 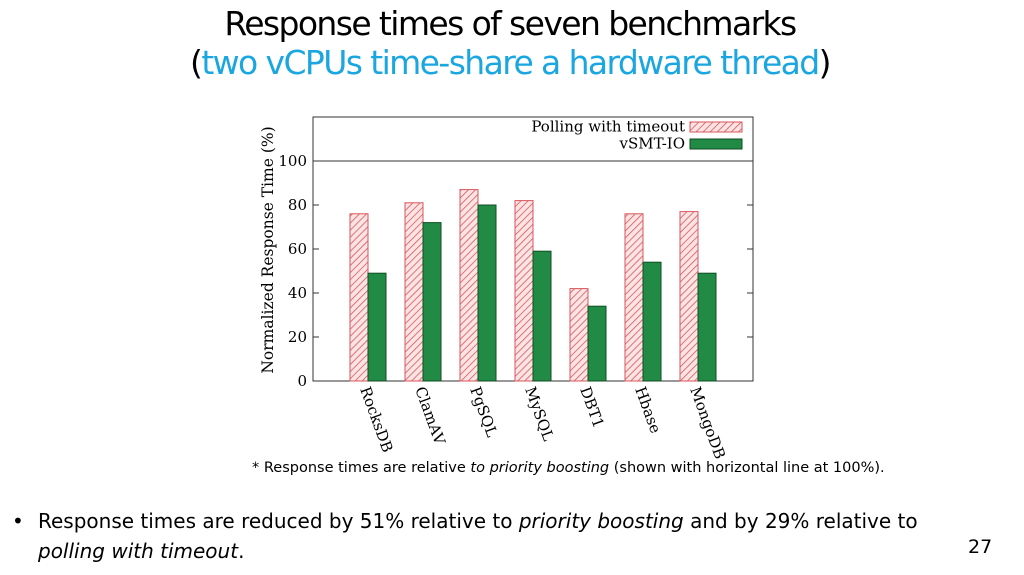 What do you see at coordinates (707, 327) in the screenshot?
I see `bar-vsmt-mongodb` at bounding box center [707, 327].